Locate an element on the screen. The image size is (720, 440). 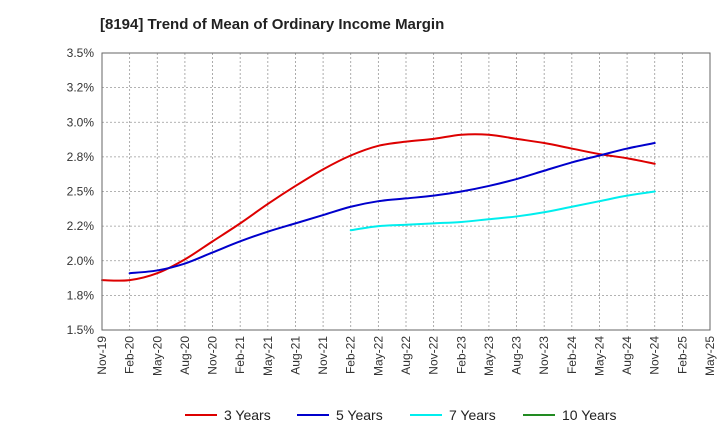
x-tick-label: Feb-23 is located at coordinates (461, 355).